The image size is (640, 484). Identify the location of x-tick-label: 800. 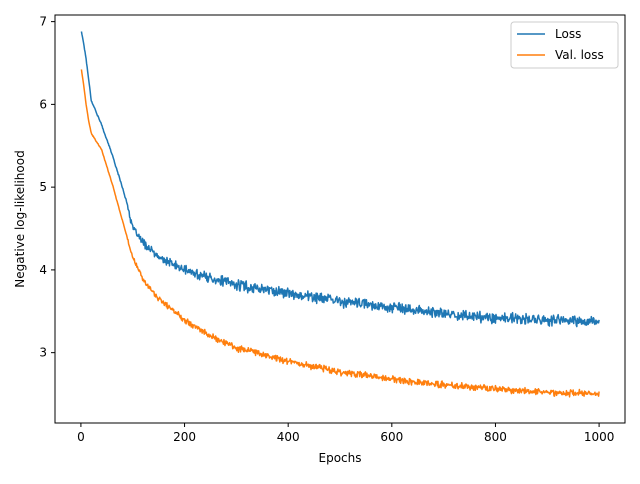
(495, 437).